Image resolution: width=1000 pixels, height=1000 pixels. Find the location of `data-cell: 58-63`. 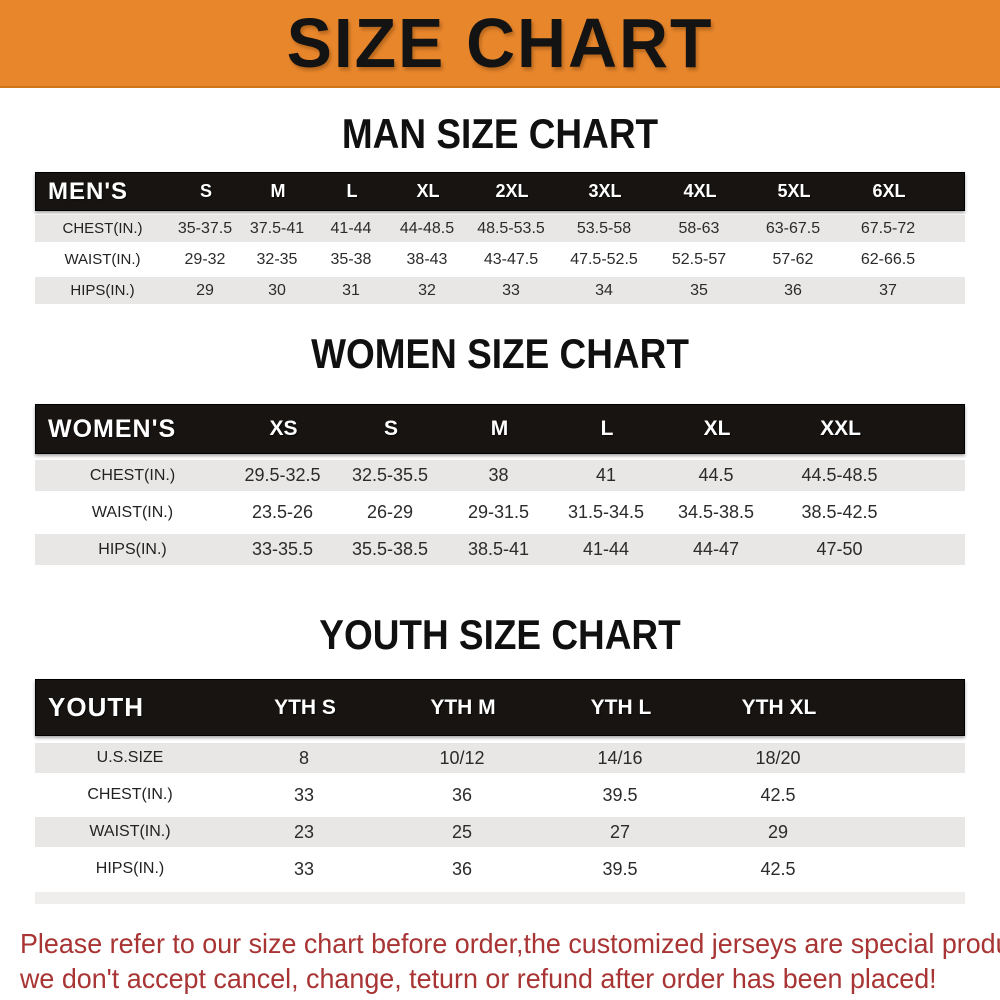

data-cell: 58-63 is located at coordinates (699, 228).